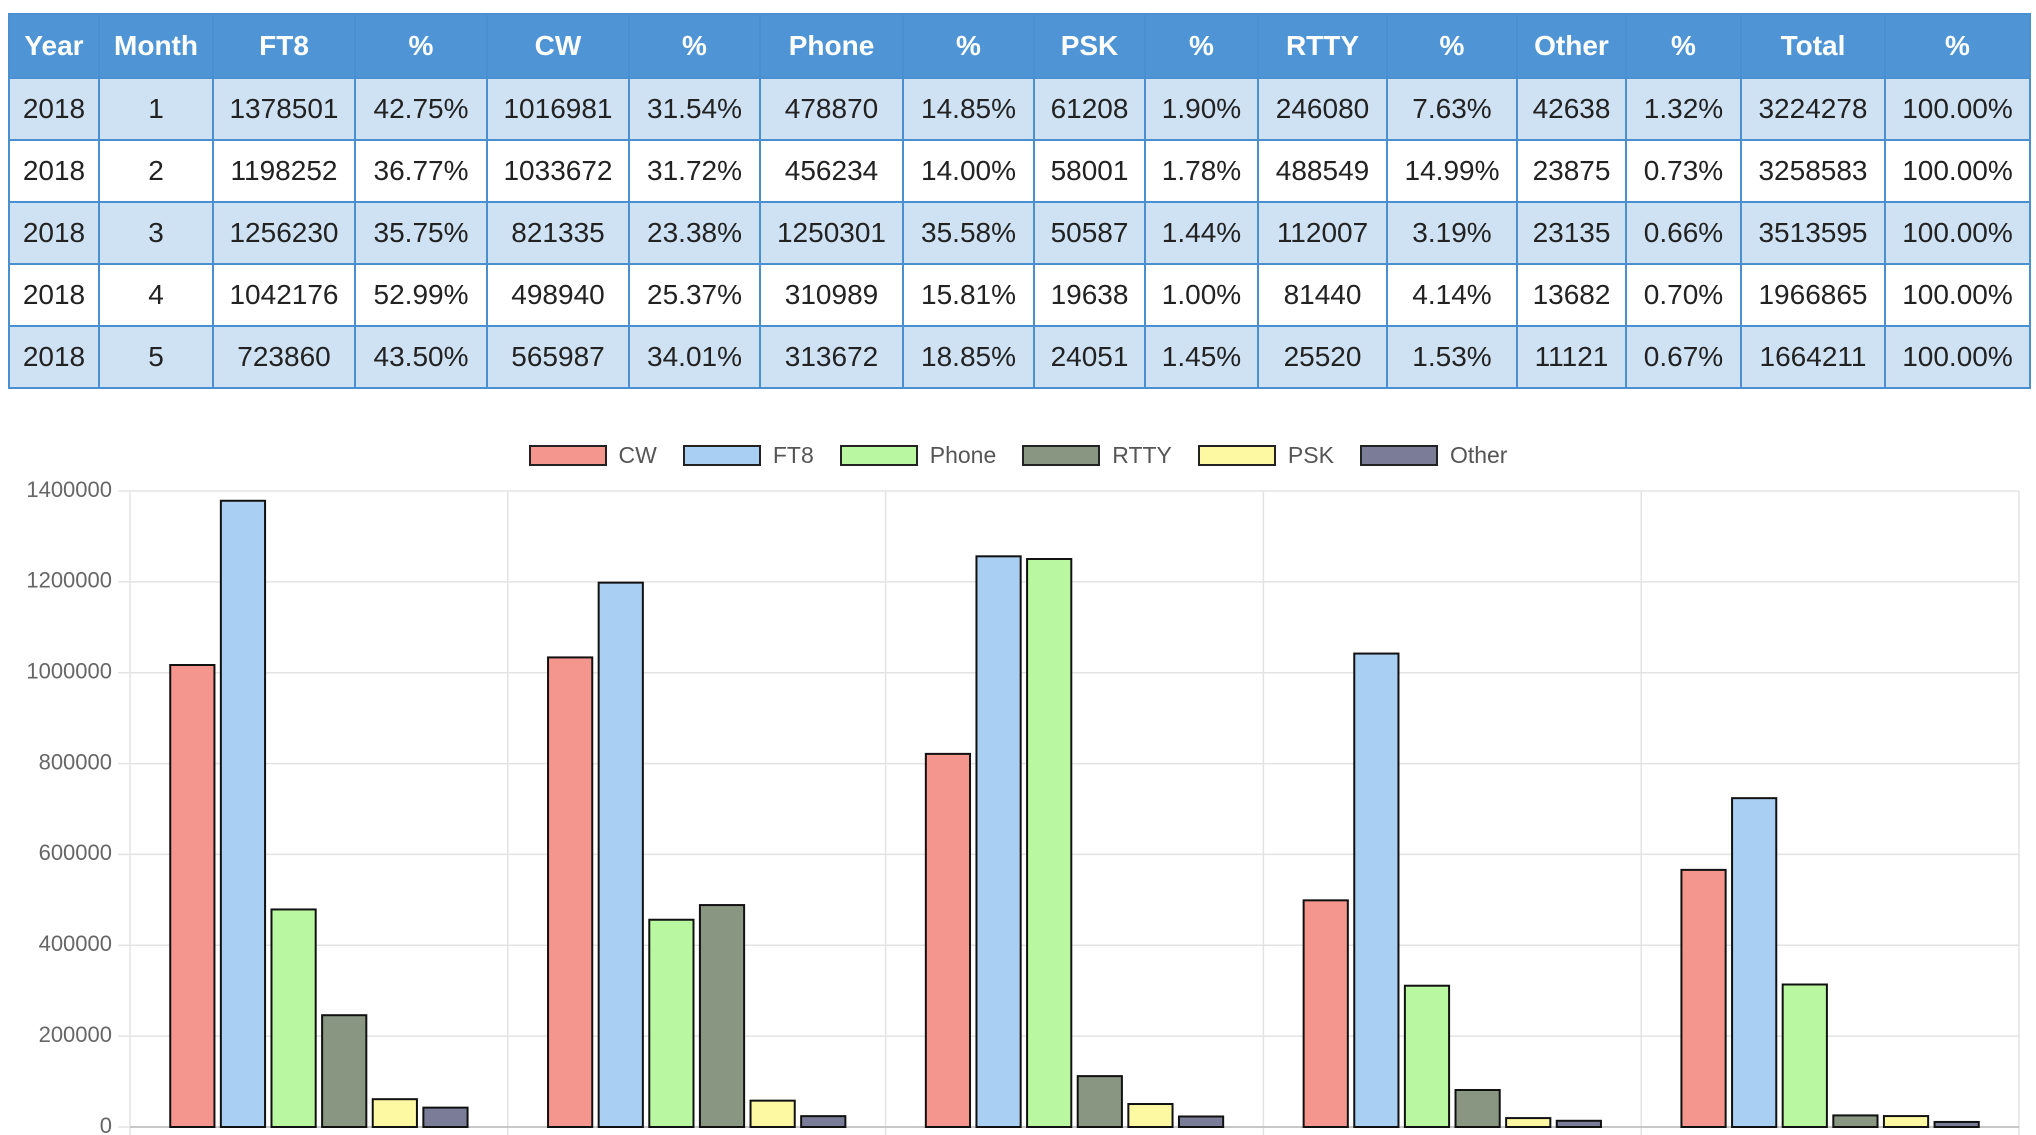  Describe the element at coordinates (694, 295) in the screenshot. I see `table-cell: 25.37%` at that location.